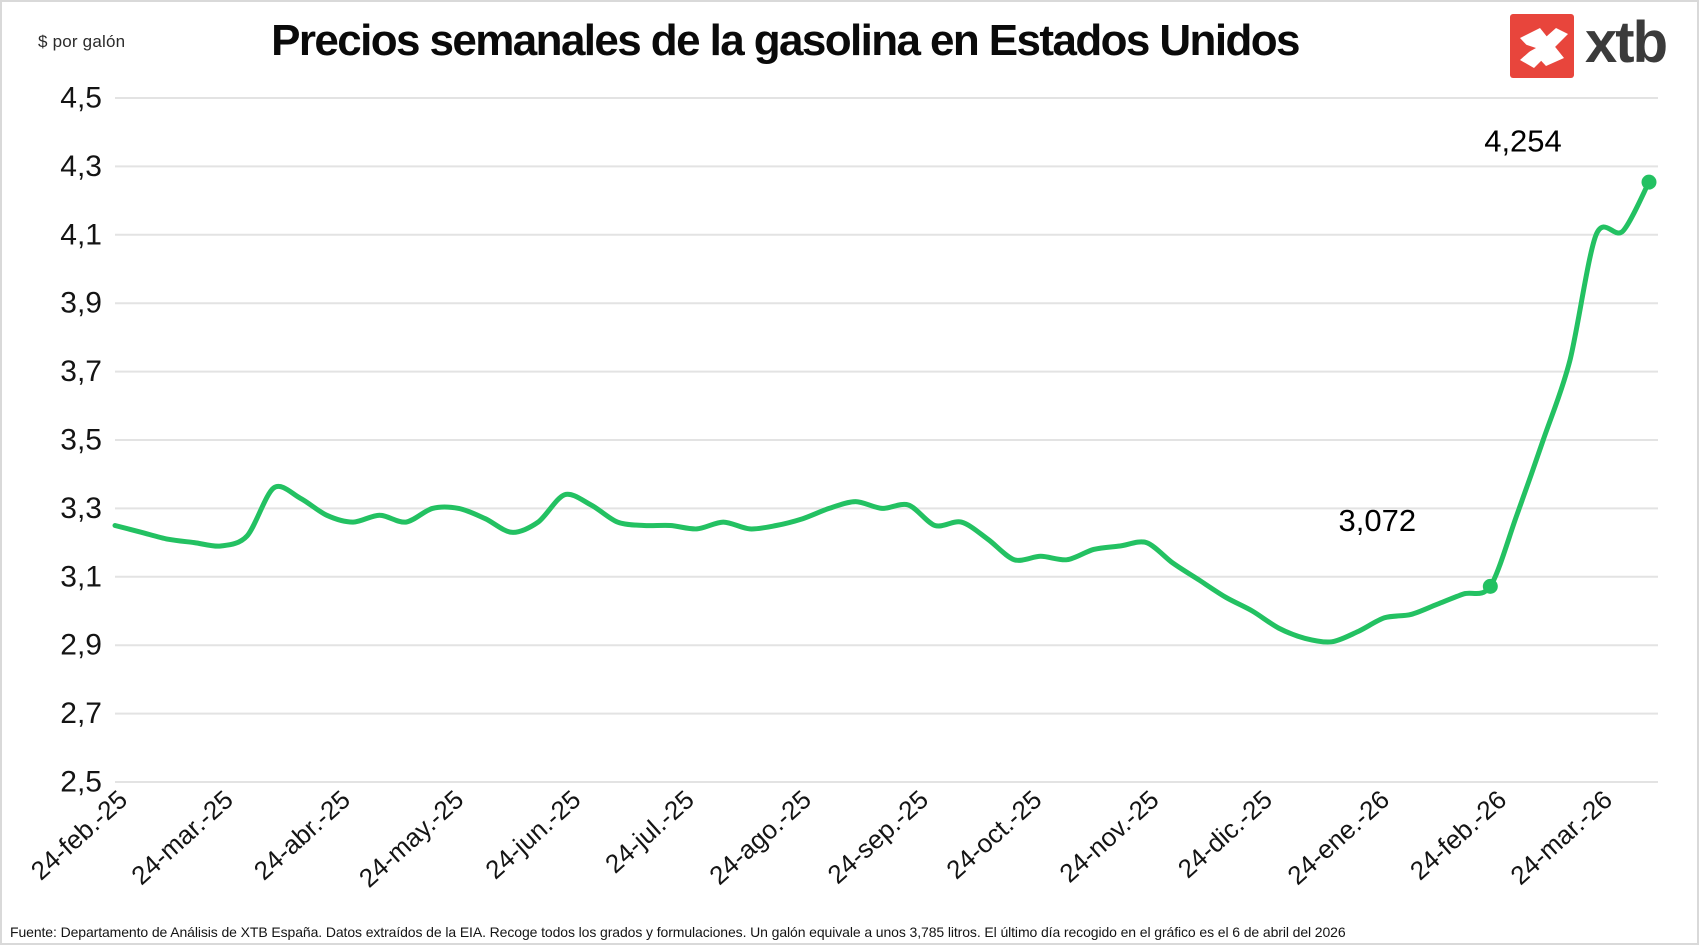  I want to click on x-tick-label: 24-jul.-25, so click(649, 831).